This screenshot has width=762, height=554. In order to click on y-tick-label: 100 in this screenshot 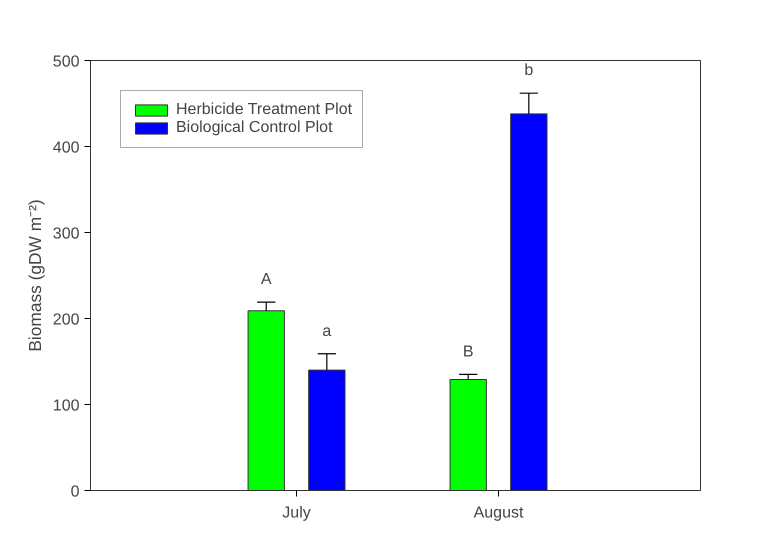, I will do `click(66, 406)`.